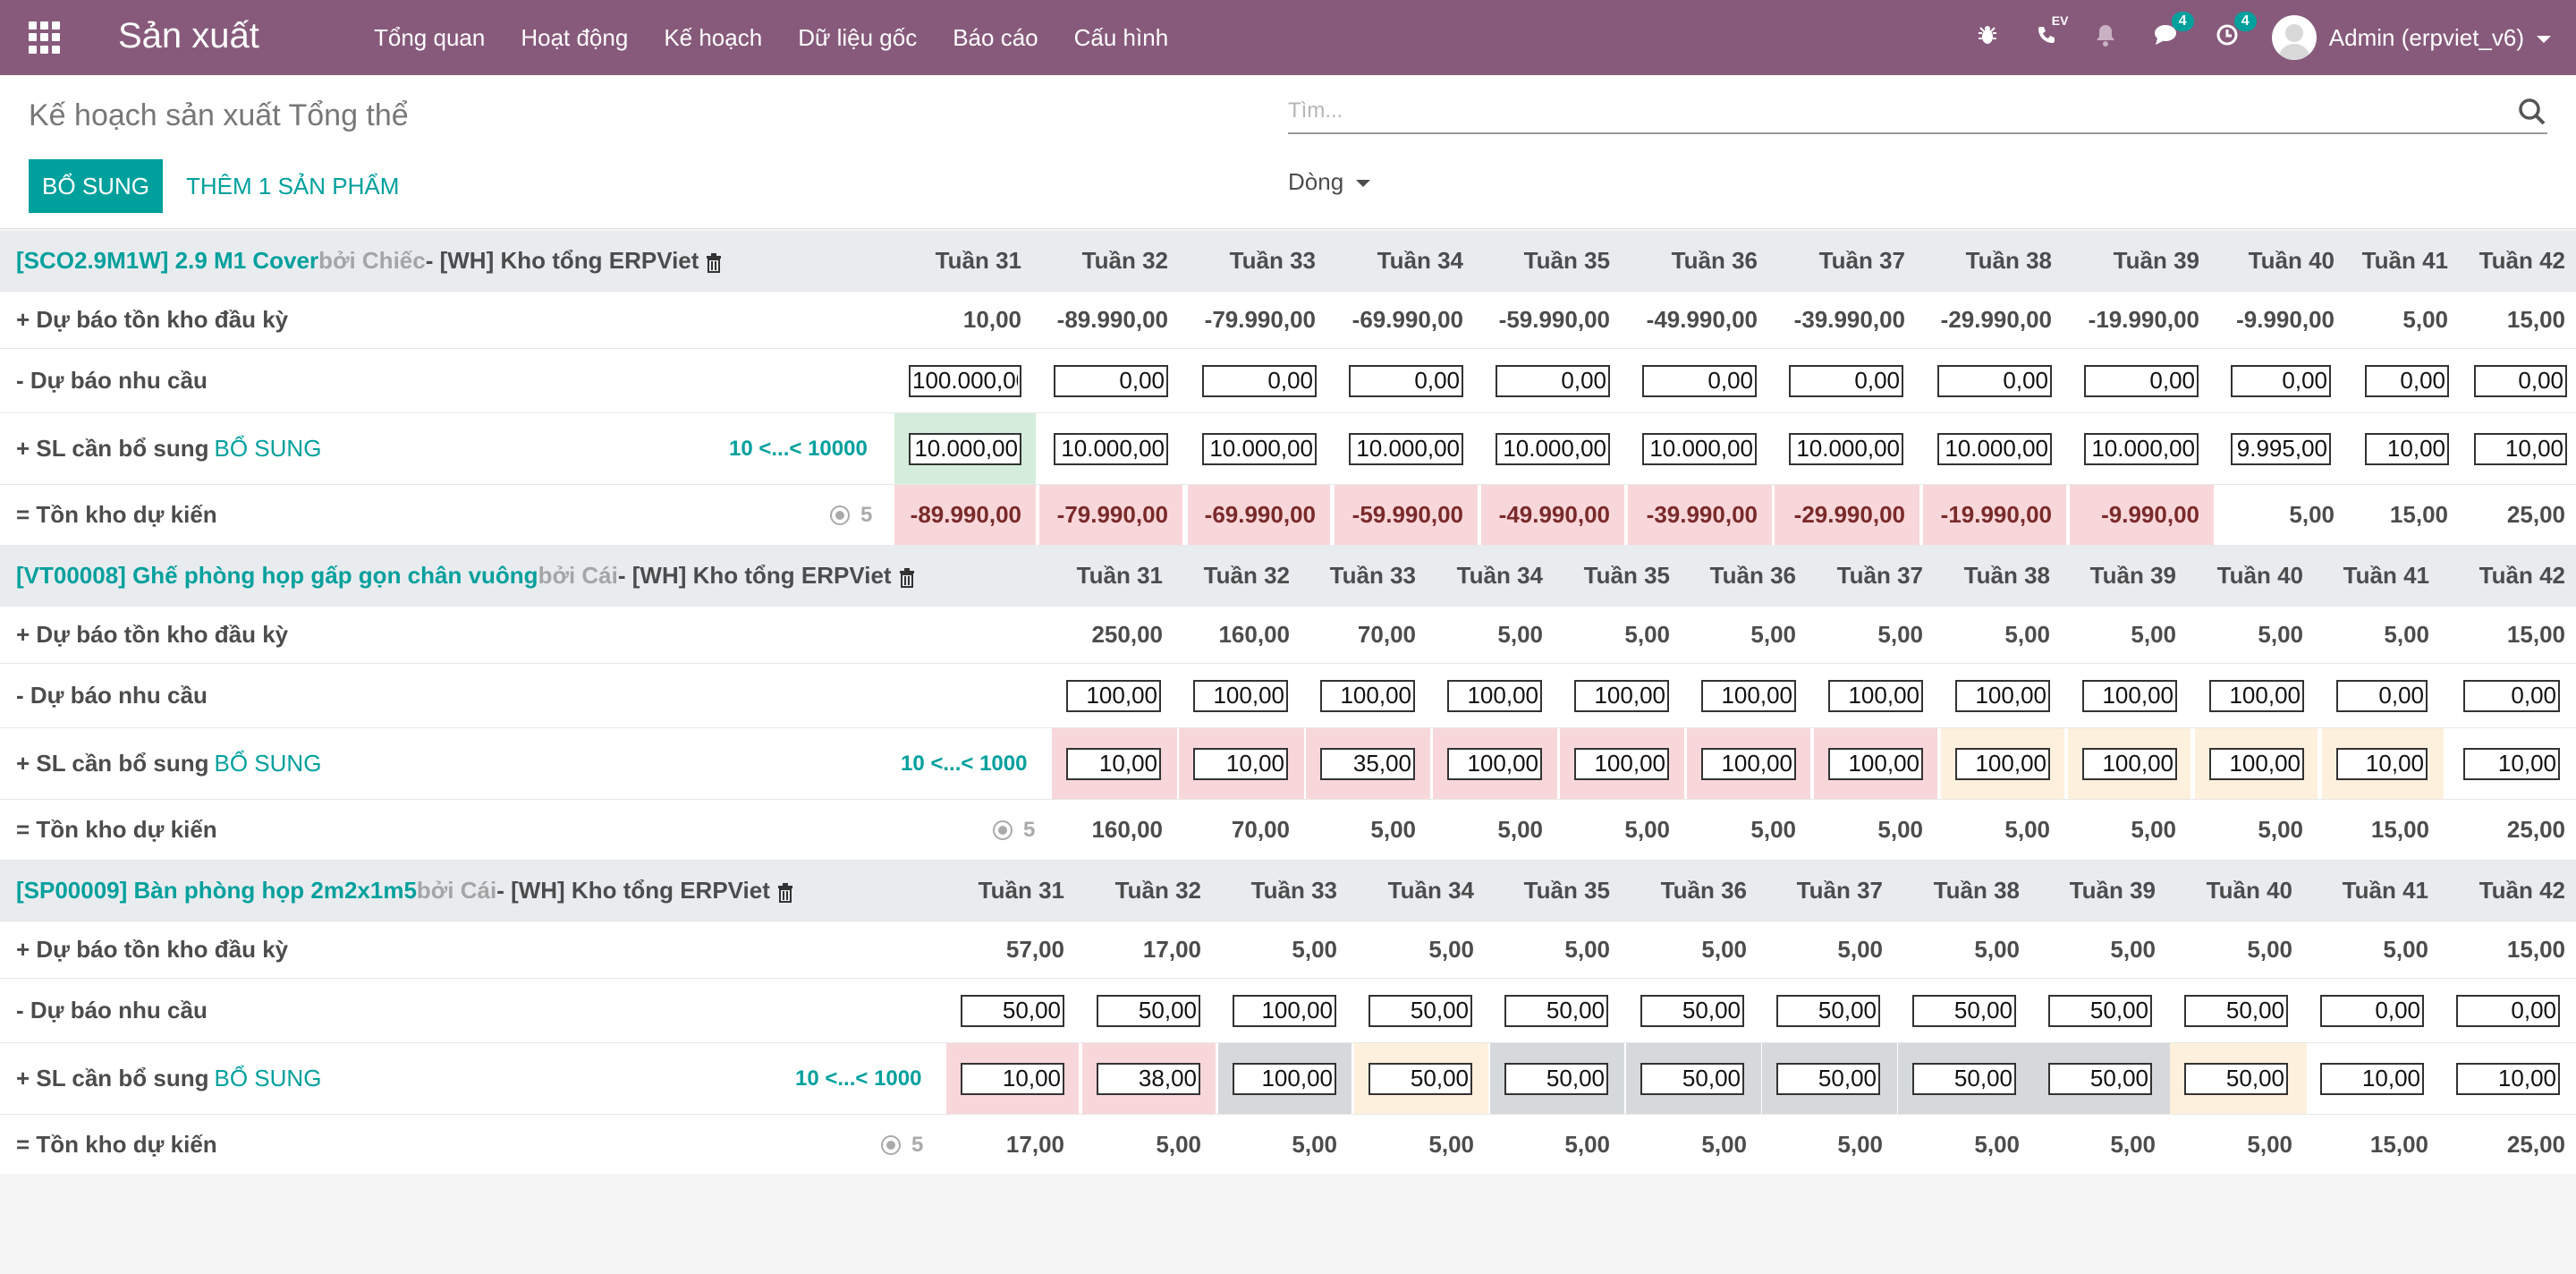 Image resolution: width=2576 pixels, height=1274 pixels. I want to click on apps-grid-icon, so click(45, 37).